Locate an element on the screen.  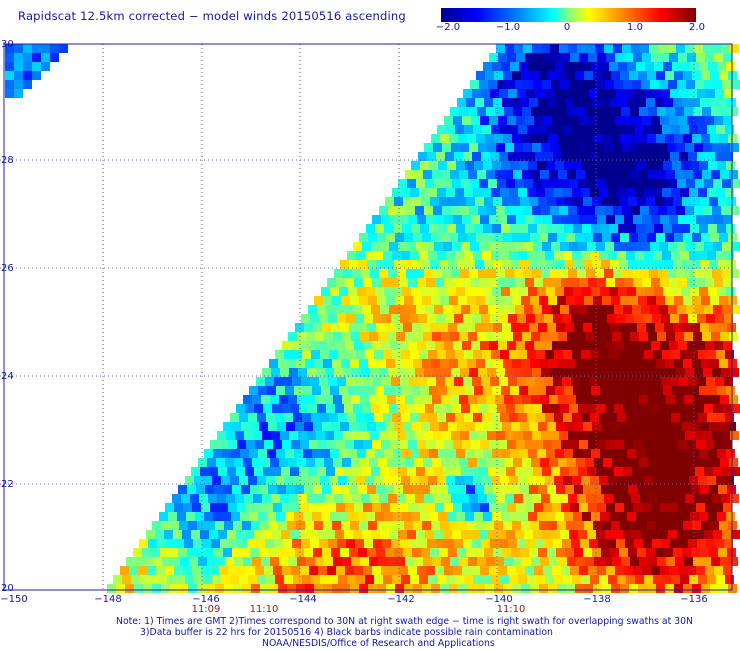
colorbar-tick-label: −1.0 is located at coordinates (508, 27).